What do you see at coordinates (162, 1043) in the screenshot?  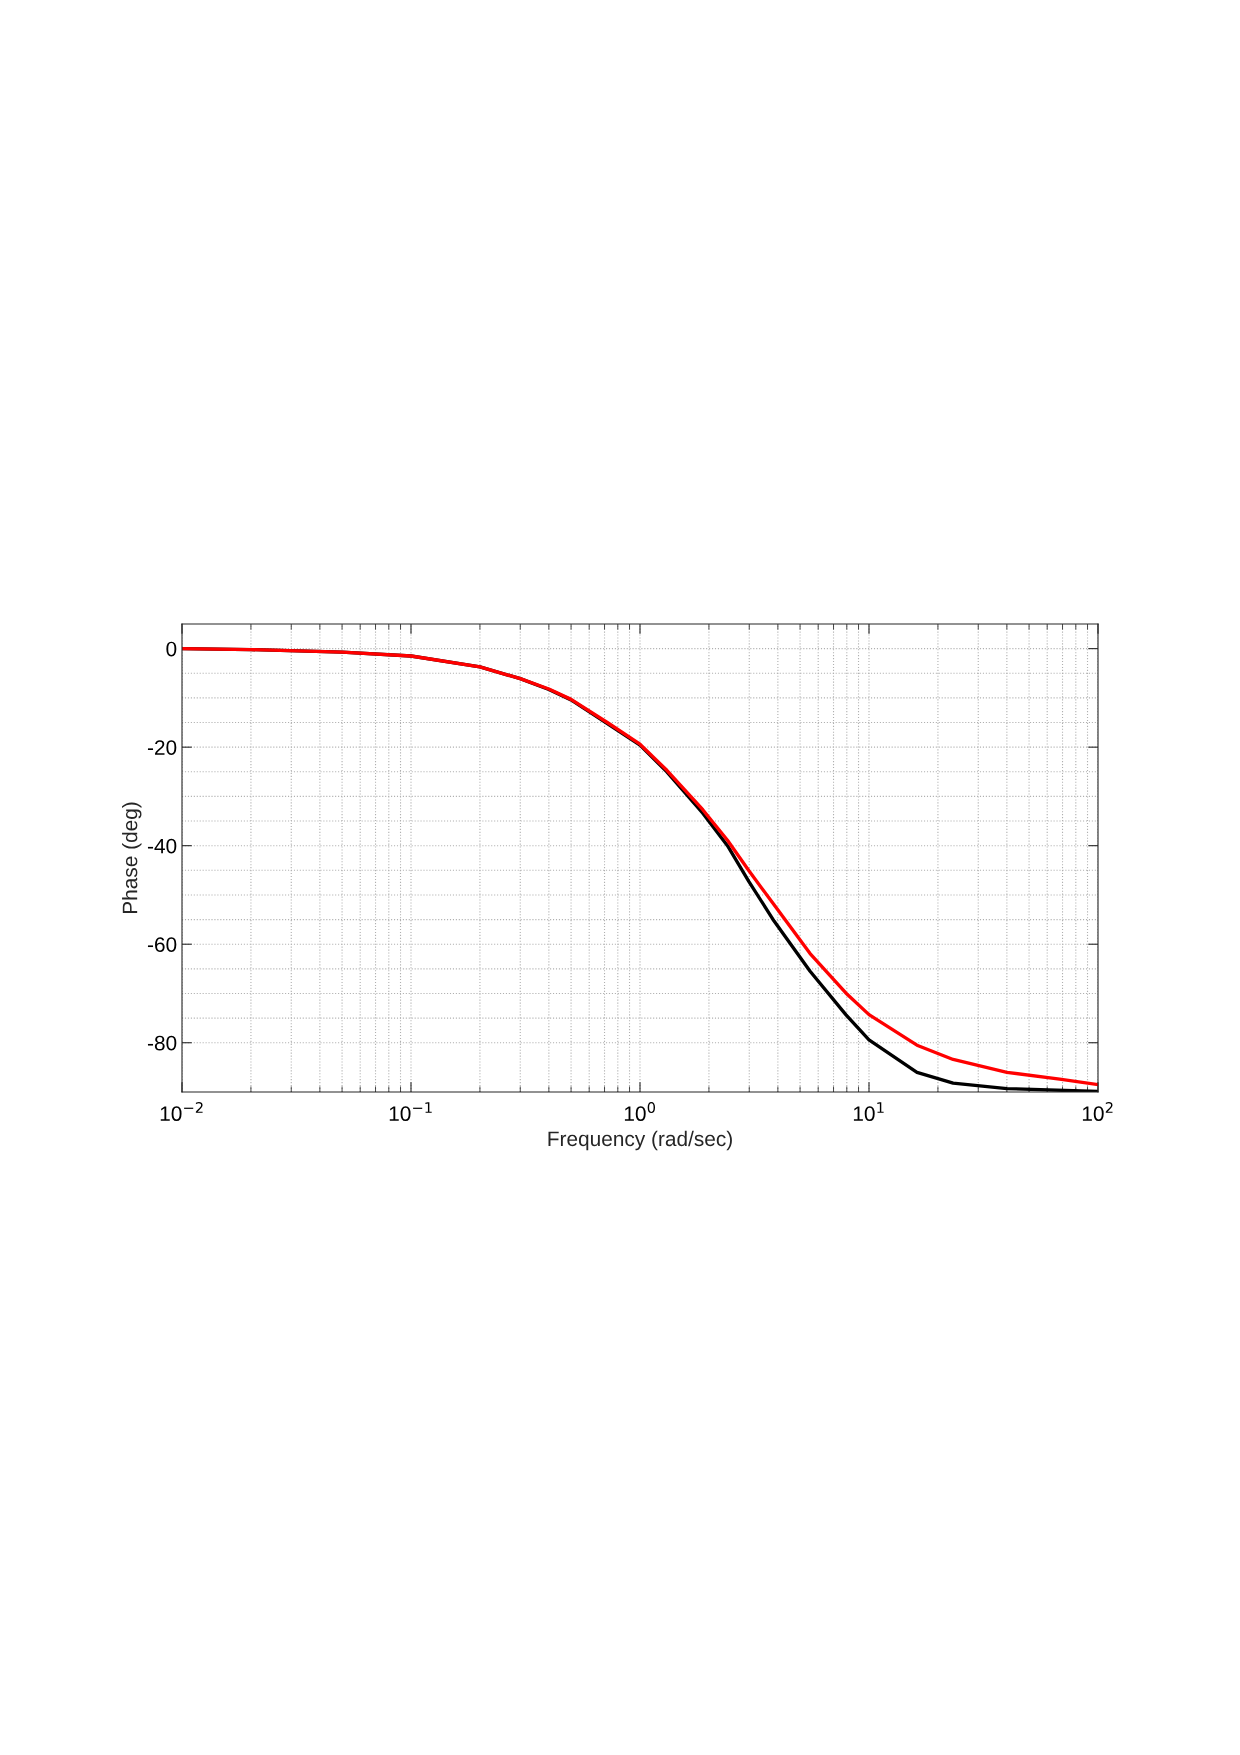 I see `y-tick-label: -80` at bounding box center [162, 1043].